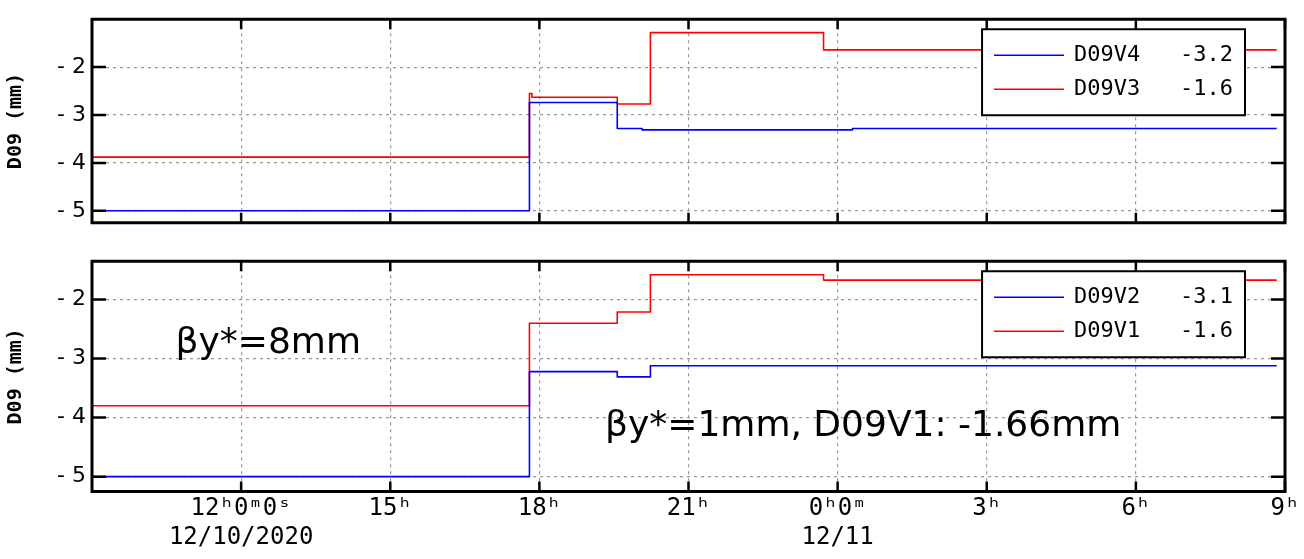 The height and width of the screenshot is (559, 1304). What do you see at coordinates (390, 507) in the screenshot?
I see `x-tick-label: 15ʰ` at bounding box center [390, 507].